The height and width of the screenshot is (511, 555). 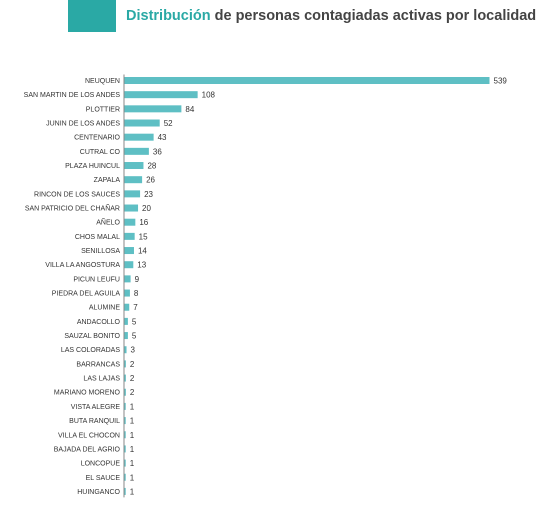 What do you see at coordinates (146, 208) in the screenshot?
I see `value-label: 20` at bounding box center [146, 208].